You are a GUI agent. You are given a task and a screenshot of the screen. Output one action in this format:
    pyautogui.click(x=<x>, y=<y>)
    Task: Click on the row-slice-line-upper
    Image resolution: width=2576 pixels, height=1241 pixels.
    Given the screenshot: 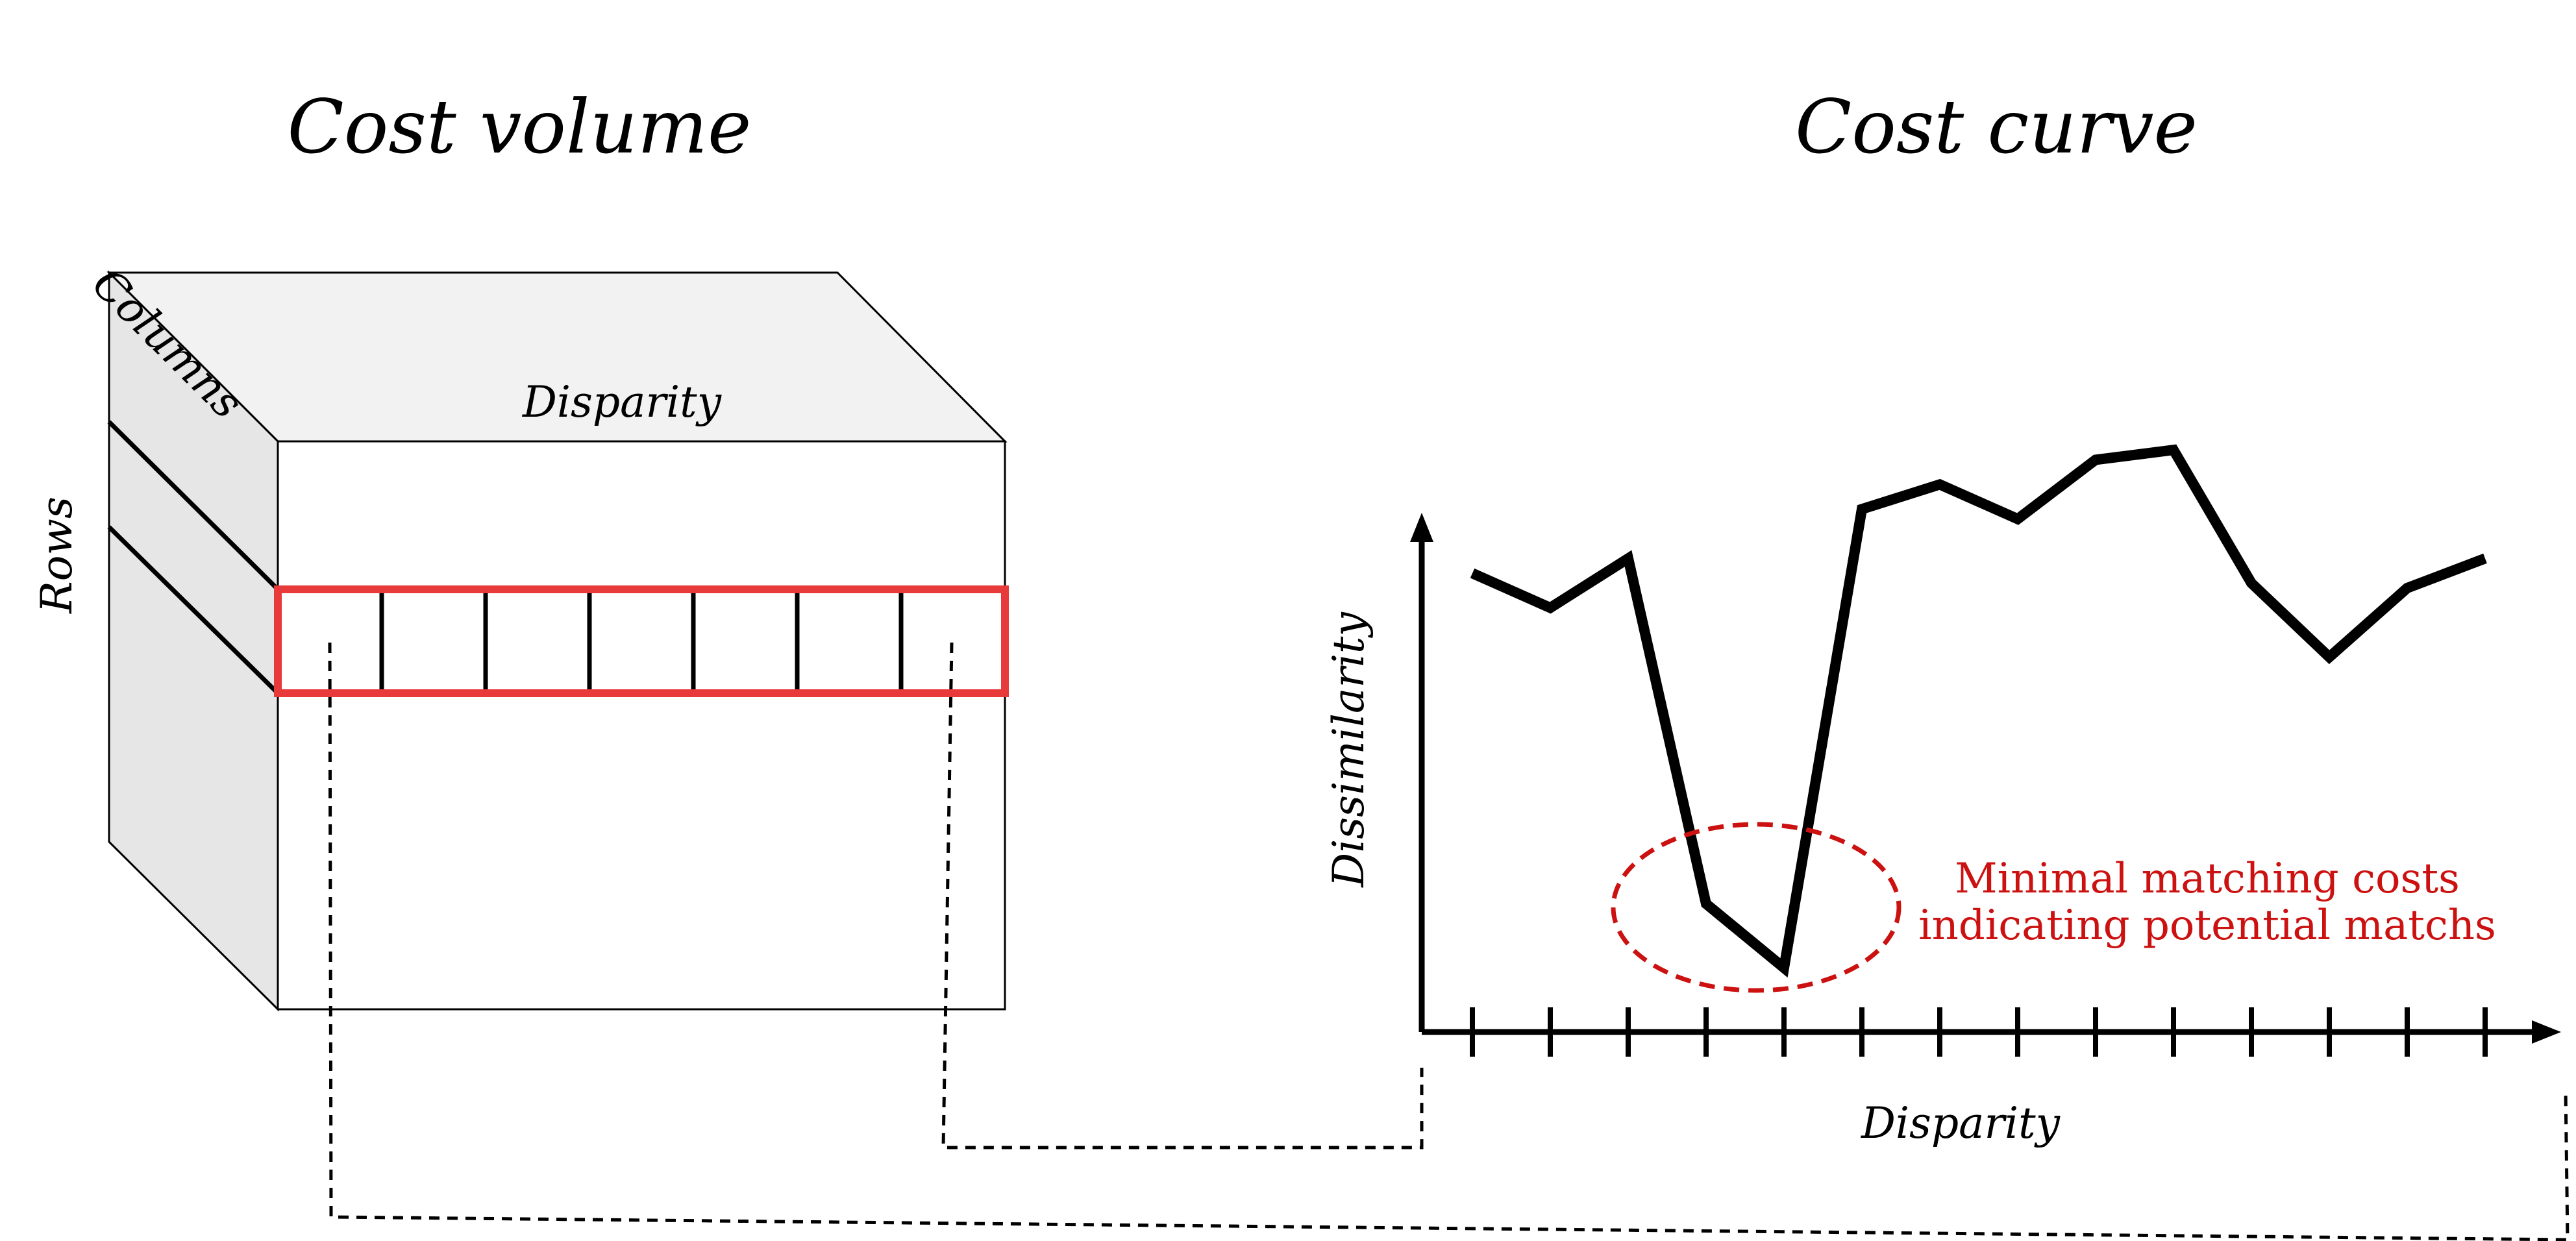 What is the action you would take?
    pyautogui.click(x=193, y=505)
    